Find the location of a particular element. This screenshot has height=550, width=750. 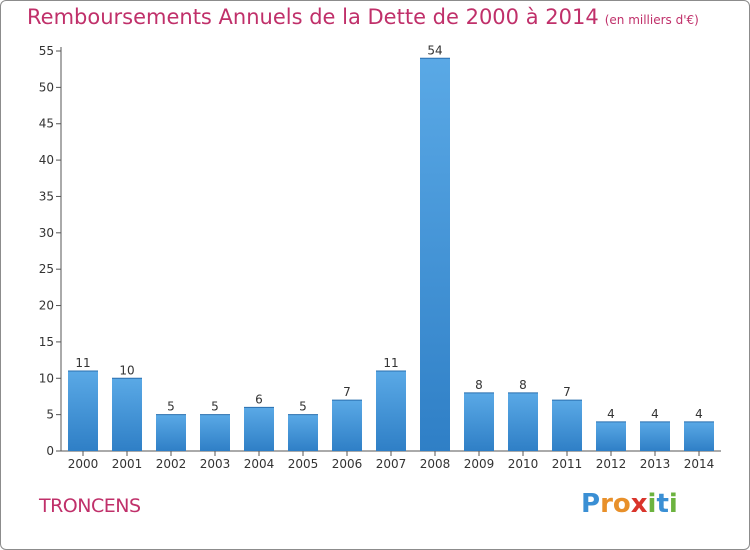

x-tick-label: 2012 is located at coordinates (611, 464).